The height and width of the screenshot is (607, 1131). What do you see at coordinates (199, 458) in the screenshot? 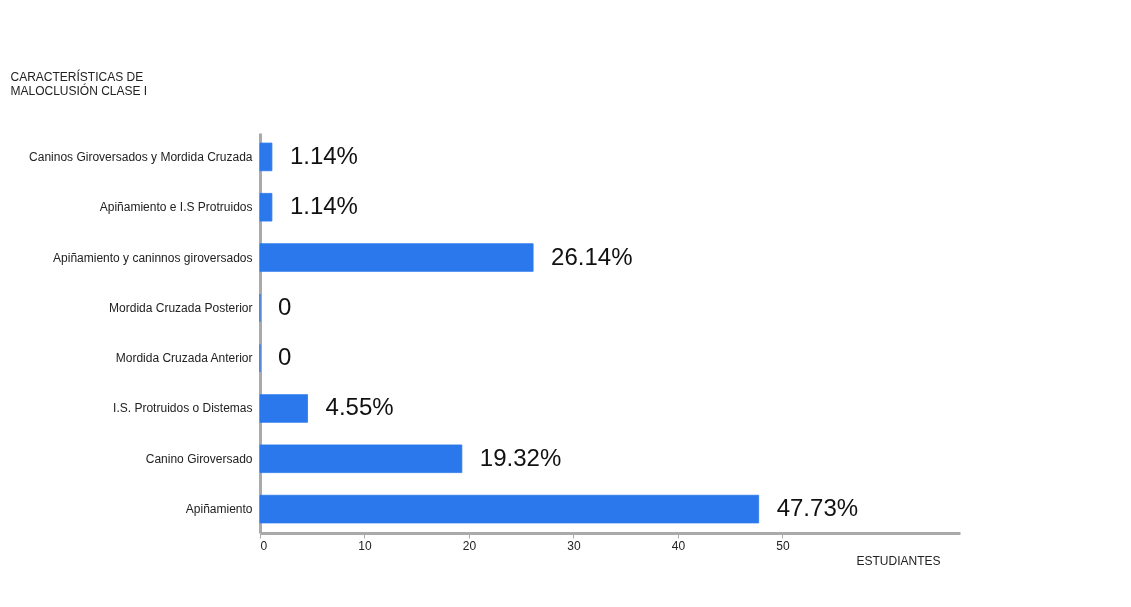
I see `y-tick-label: Canino Giroversado` at bounding box center [199, 458].